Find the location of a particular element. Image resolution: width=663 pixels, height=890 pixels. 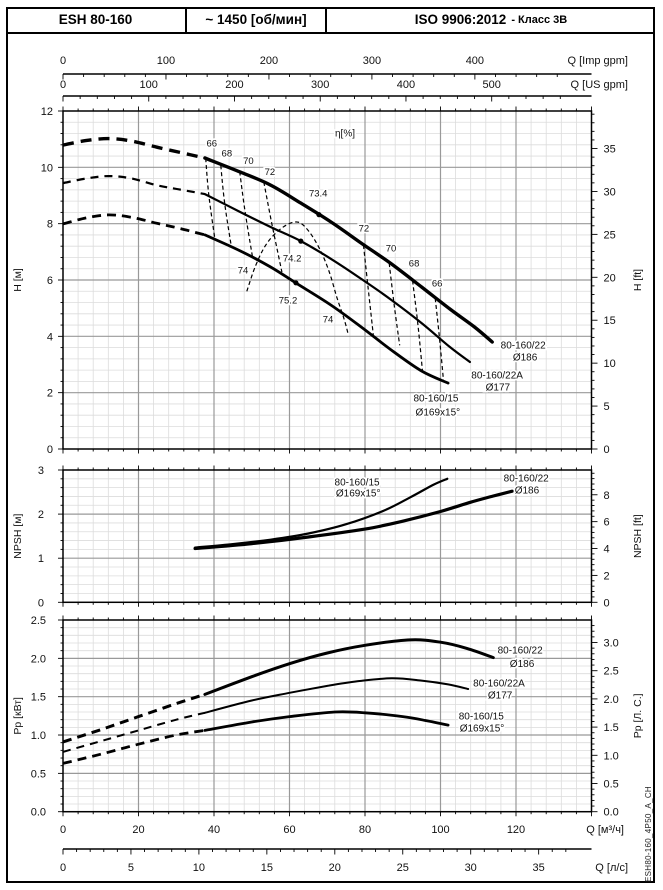

y-tick-right: 1.0 is located at coordinates (611, 756).